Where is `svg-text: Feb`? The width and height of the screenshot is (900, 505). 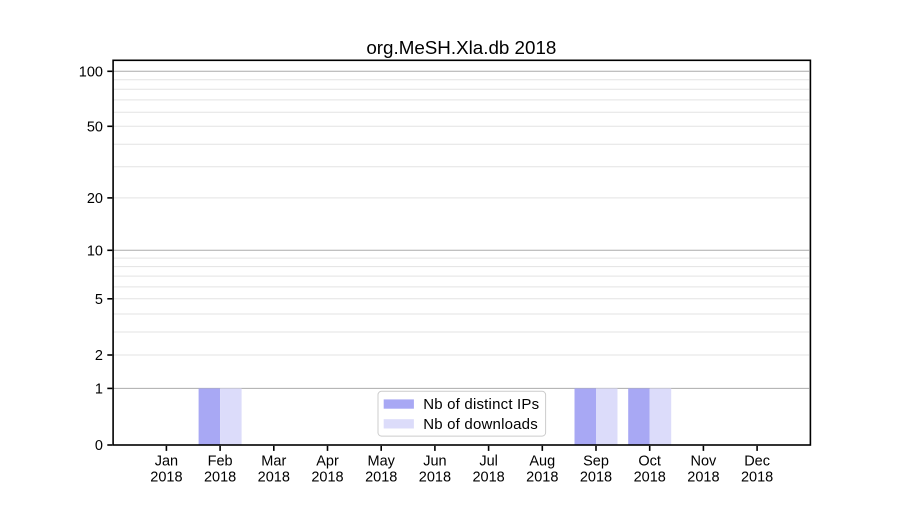
svg-text: Feb is located at coordinates (220, 462).